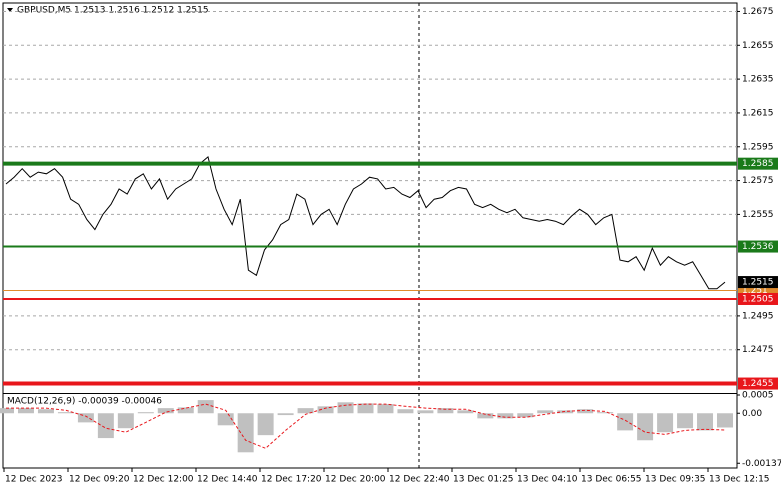 The height and width of the screenshot is (489, 781). What do you see at coordinates (675, 480) in the screenshot?
I see `x-tick-label: 13 Dec 09:35` at bounding box center [675, 480].